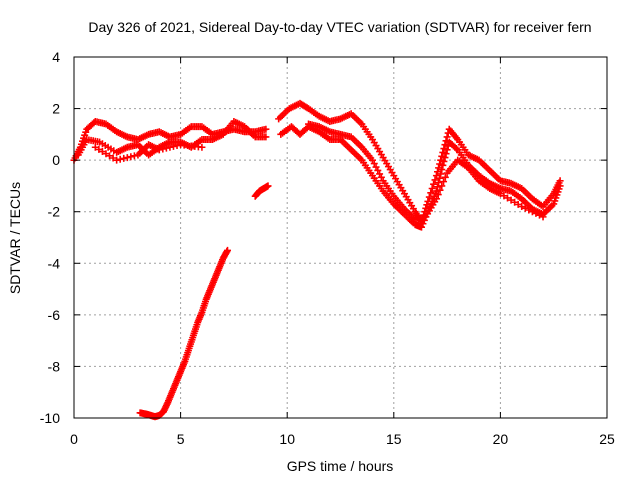 The image size is (640, 480). What do you see at coordinates (181, 439) in the screenshot?
I see `x-tick-label: 5` at bounding box center [181, 439].